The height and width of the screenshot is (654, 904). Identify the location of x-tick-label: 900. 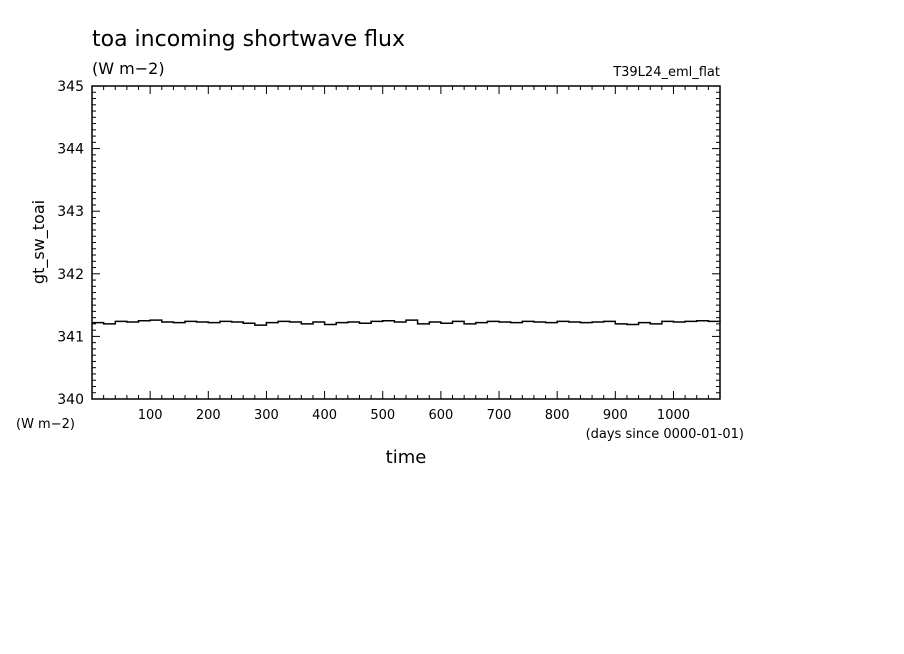
(615, 415).